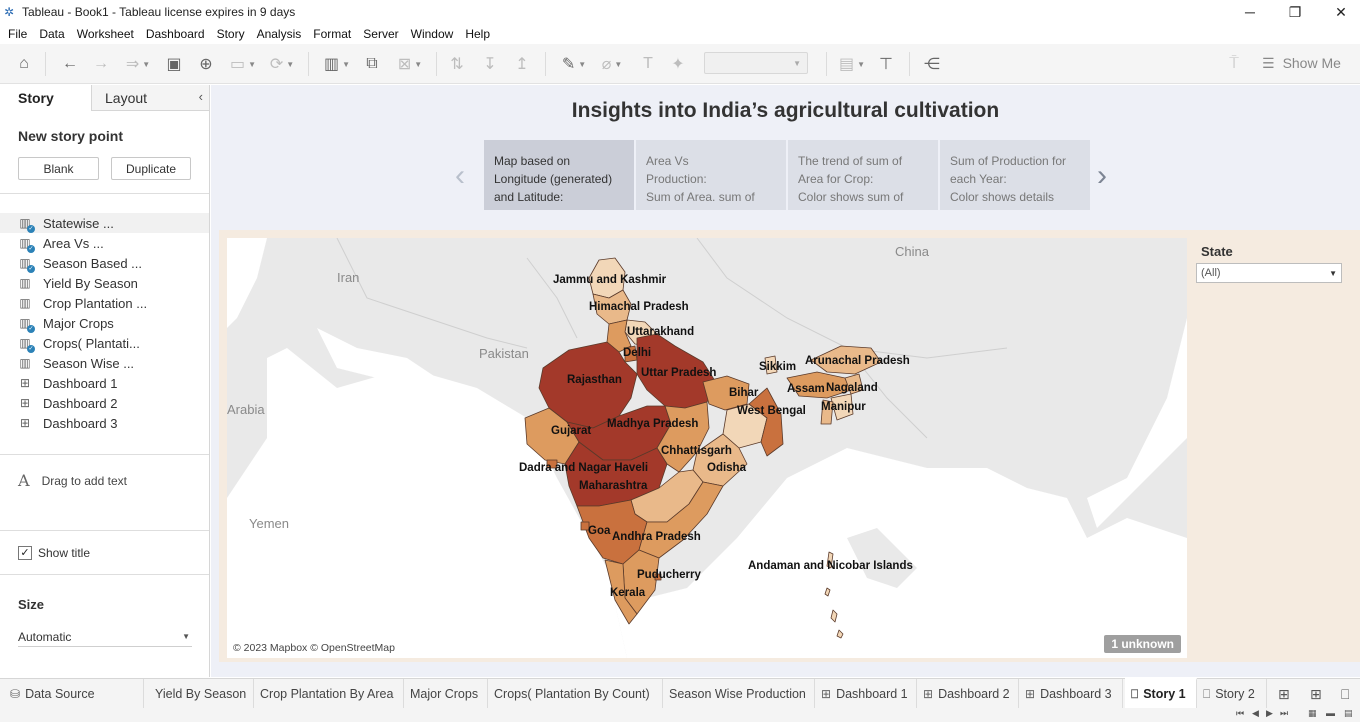  Describe the element at coordinates (678, 64) in the screenshot. I see `fix-axes-icon: ✦` at that location.